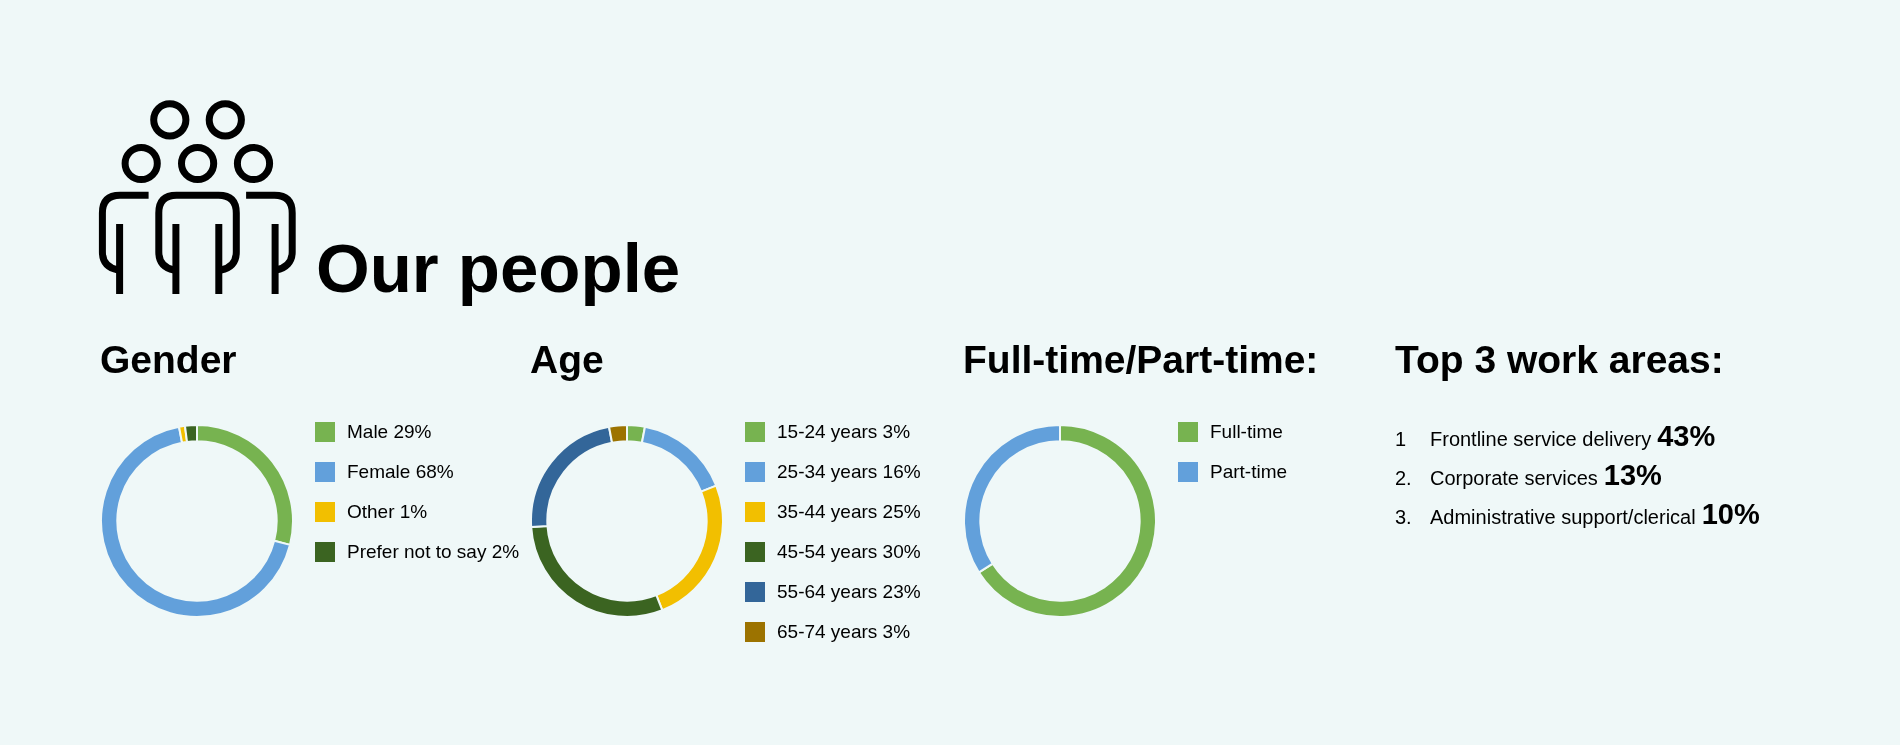 The image size is (1900, 745). What do you see at coordinates (1686, 436) in the screenshot?
I see `text: 43%` at bounding box center [1686, 436].